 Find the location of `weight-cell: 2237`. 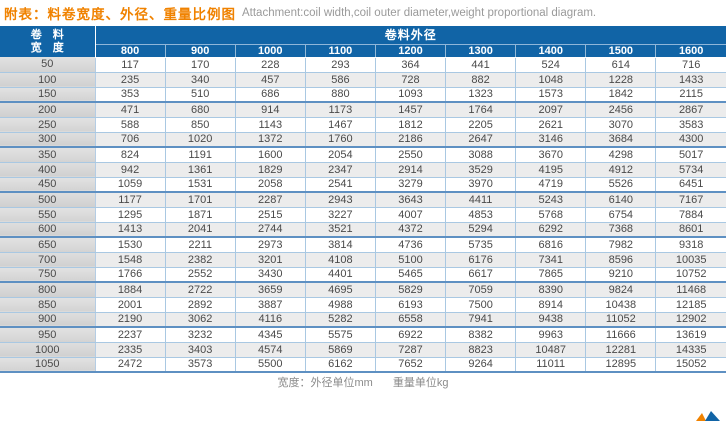

weight-cell: 2237 is located at coordinates (130, 335).